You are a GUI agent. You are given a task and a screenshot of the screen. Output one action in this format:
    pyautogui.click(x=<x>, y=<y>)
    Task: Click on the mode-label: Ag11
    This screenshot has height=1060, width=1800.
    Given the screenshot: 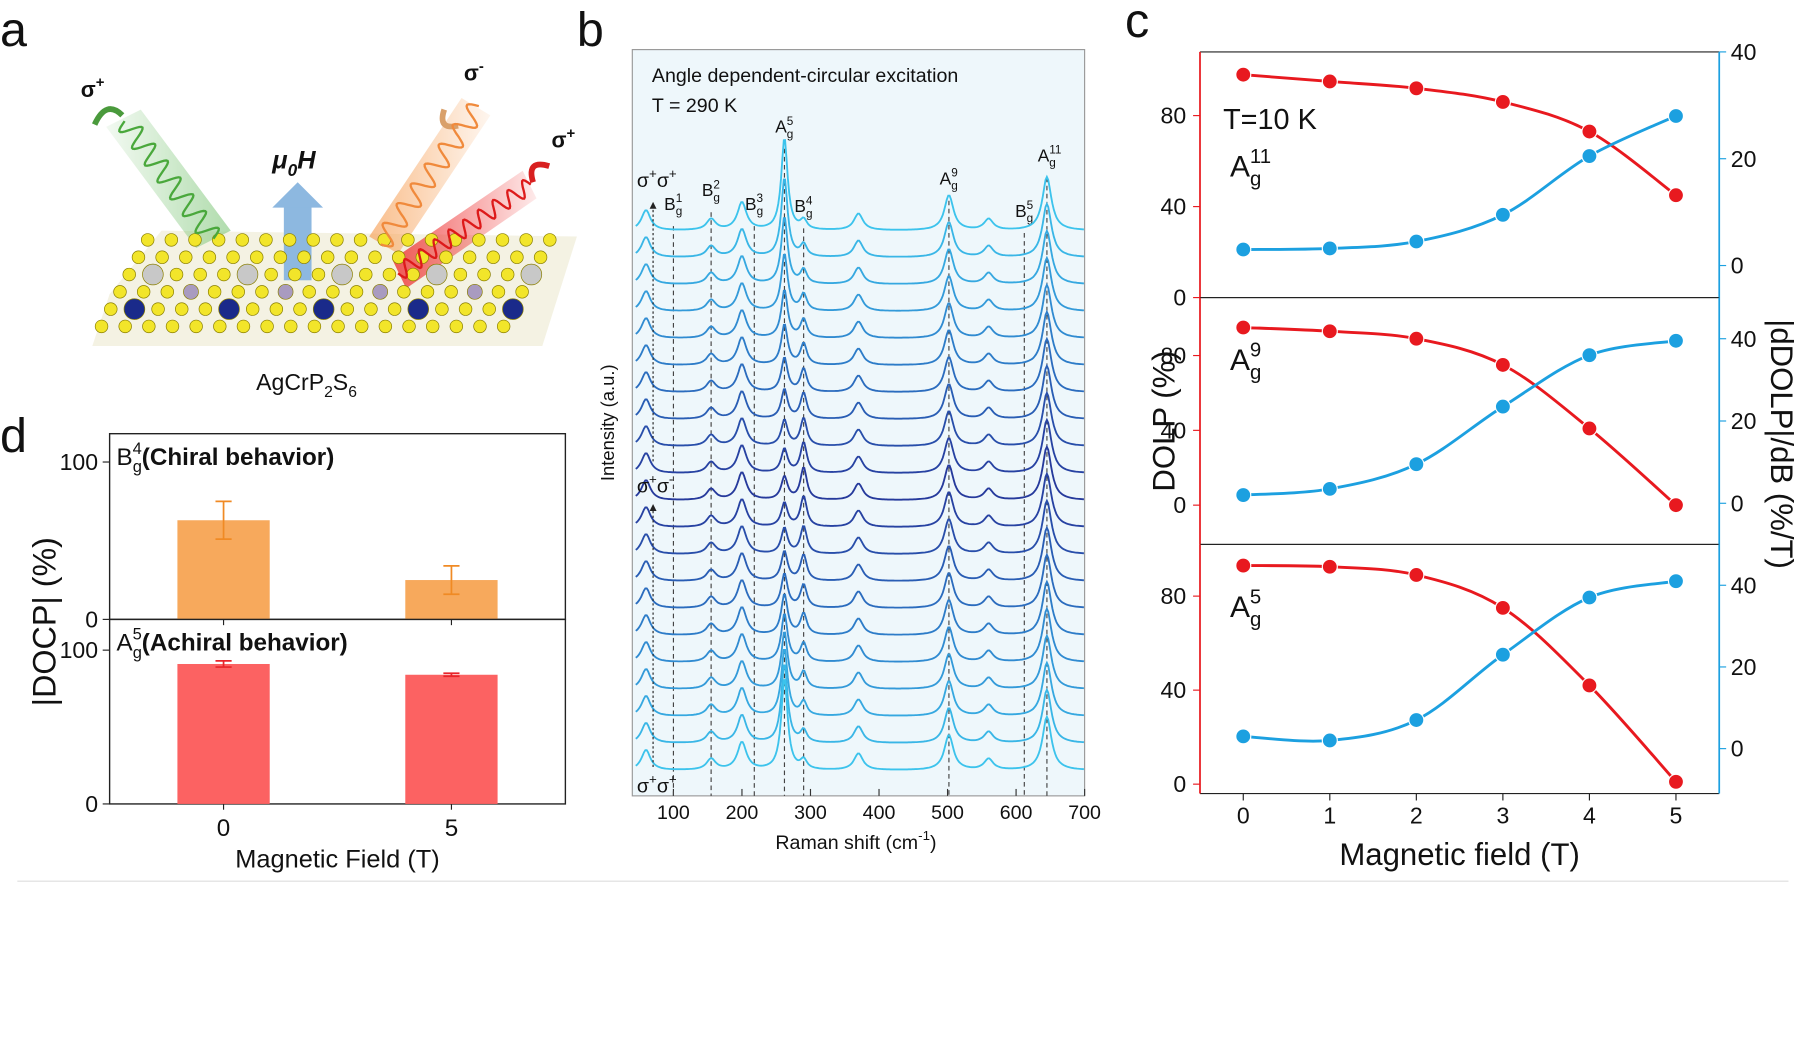 What is the action you would take?
    pyautogui.click(x=1050, y=157)
    